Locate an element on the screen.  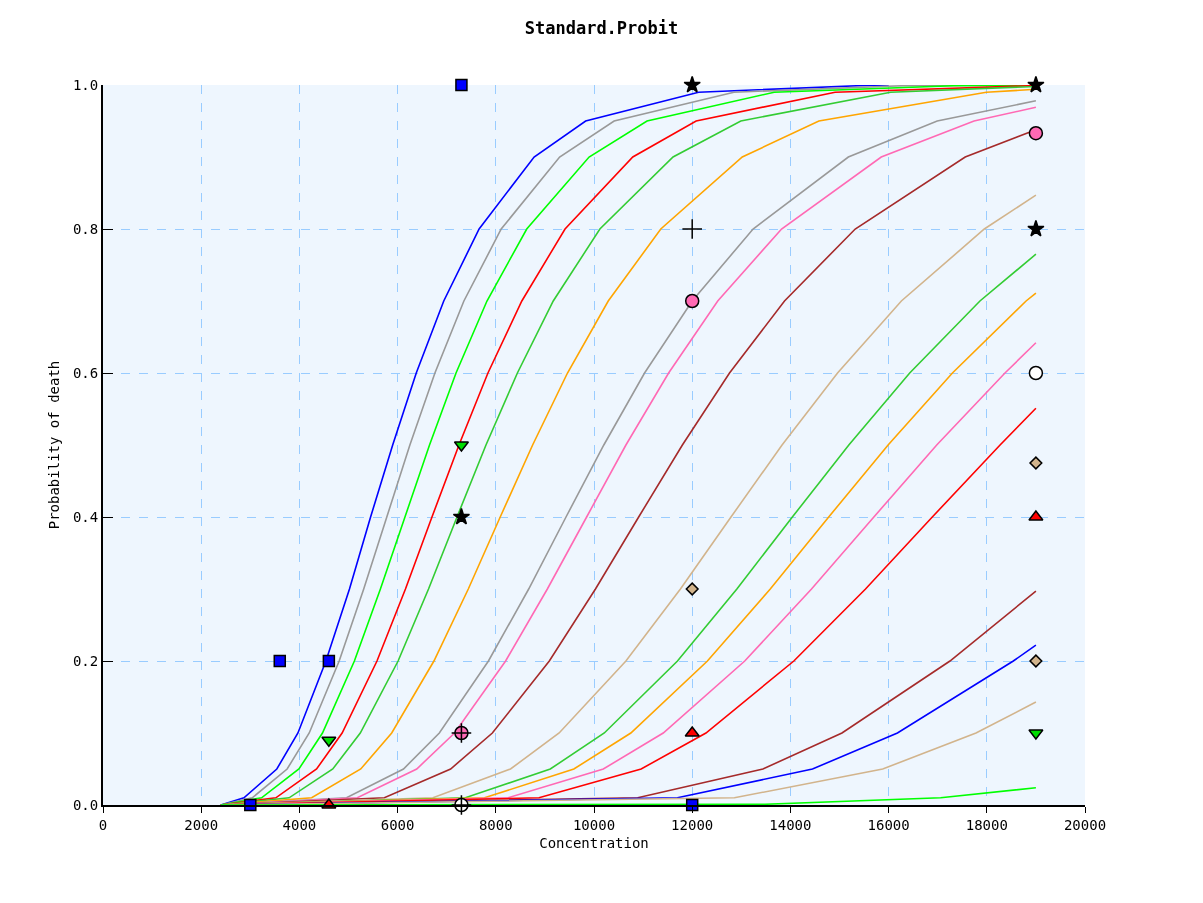
y-tick-label: 0.4 is located at coordinates (85, 516).